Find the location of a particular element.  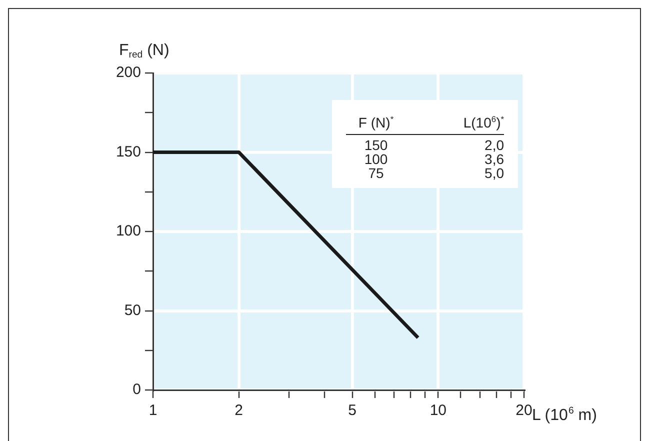

y-tick-label: 0 is located at coordinates (136, 389).